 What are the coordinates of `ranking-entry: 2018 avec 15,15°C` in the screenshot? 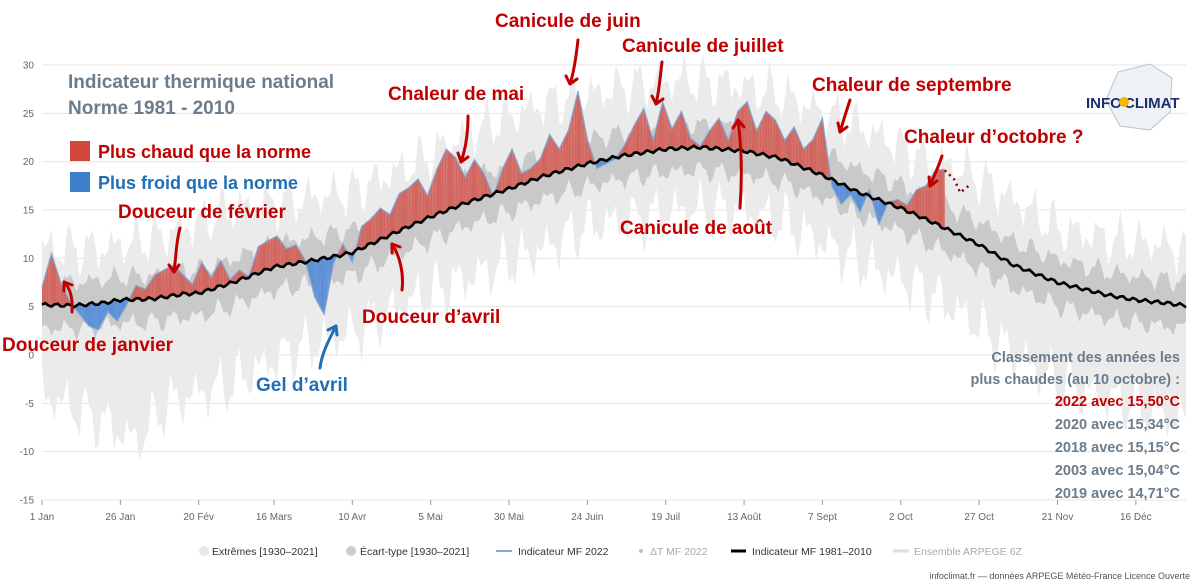 It's located at (1118, 448).